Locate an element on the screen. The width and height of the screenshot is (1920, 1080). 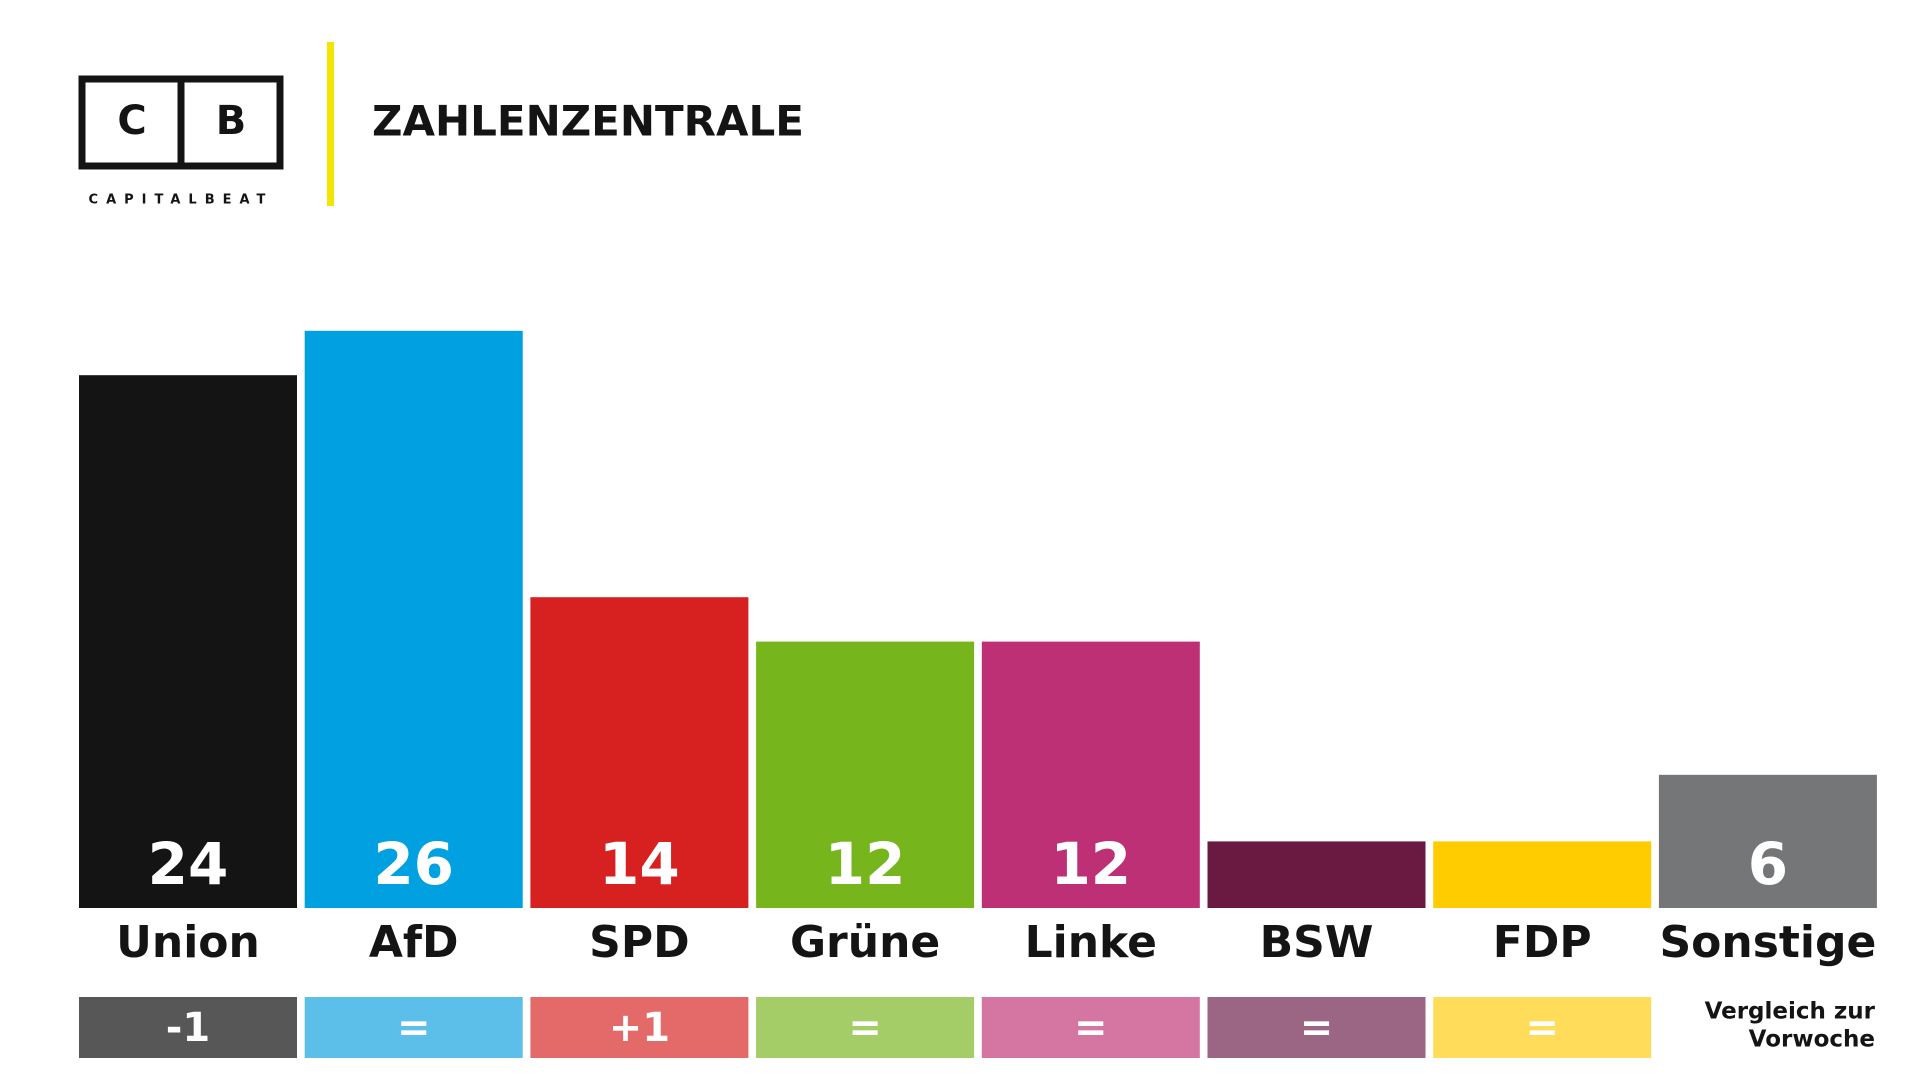
value-label: 24 is located at coordinates (188, 864).